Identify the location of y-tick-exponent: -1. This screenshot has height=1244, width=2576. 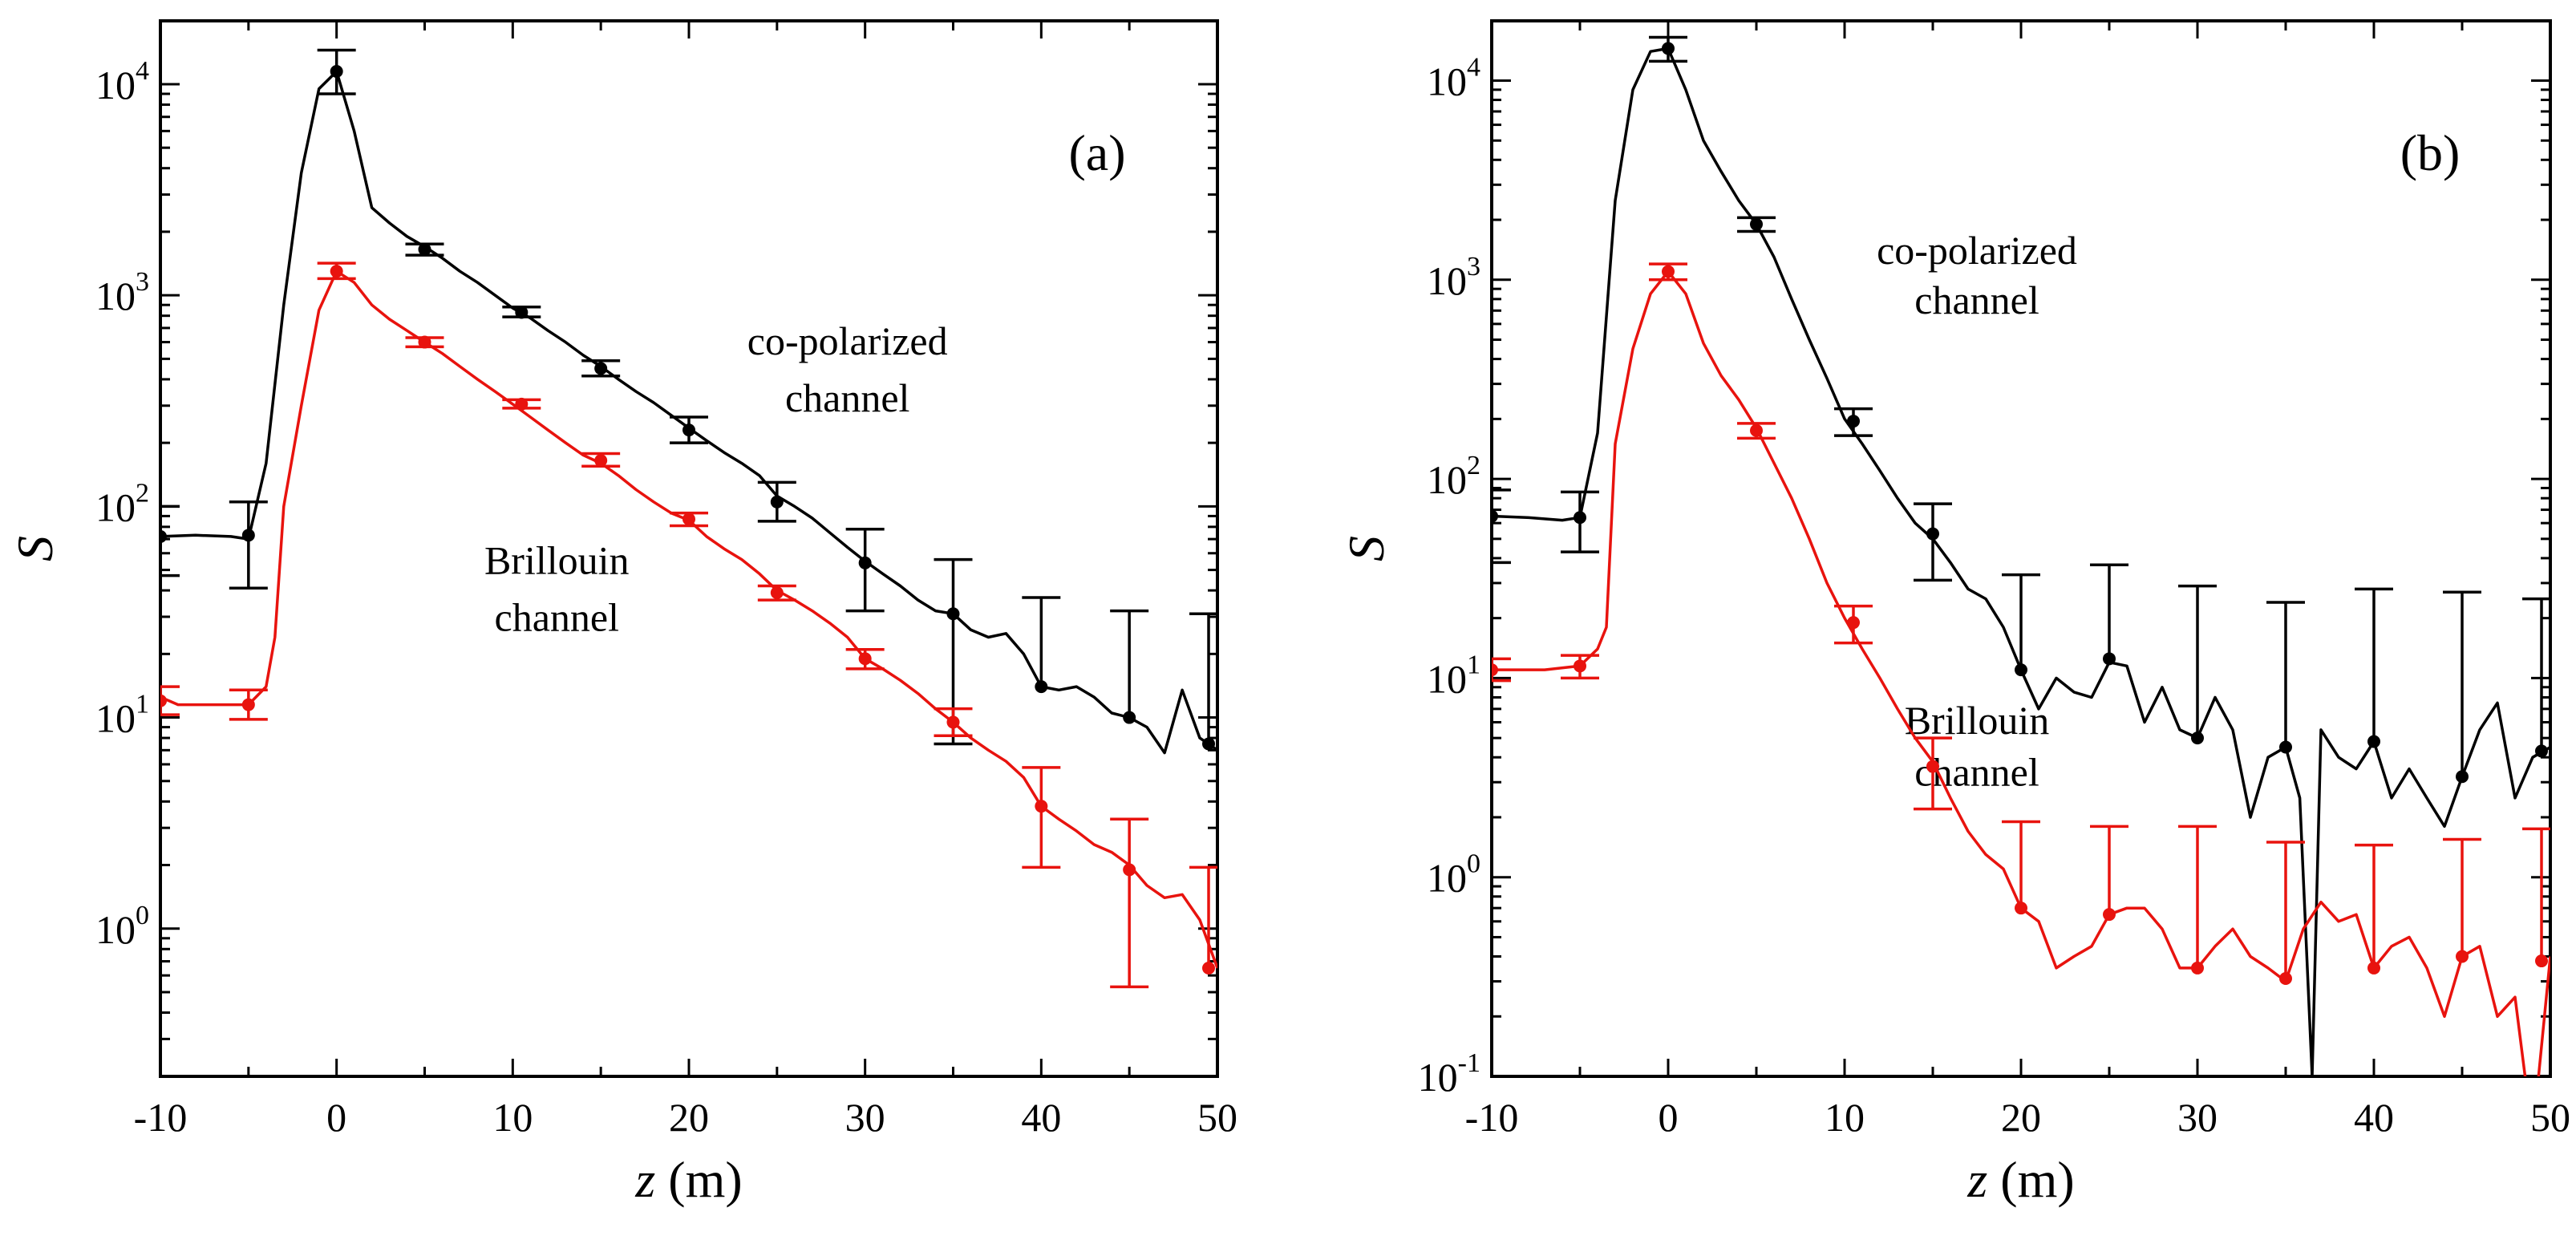
(1469, 1063).